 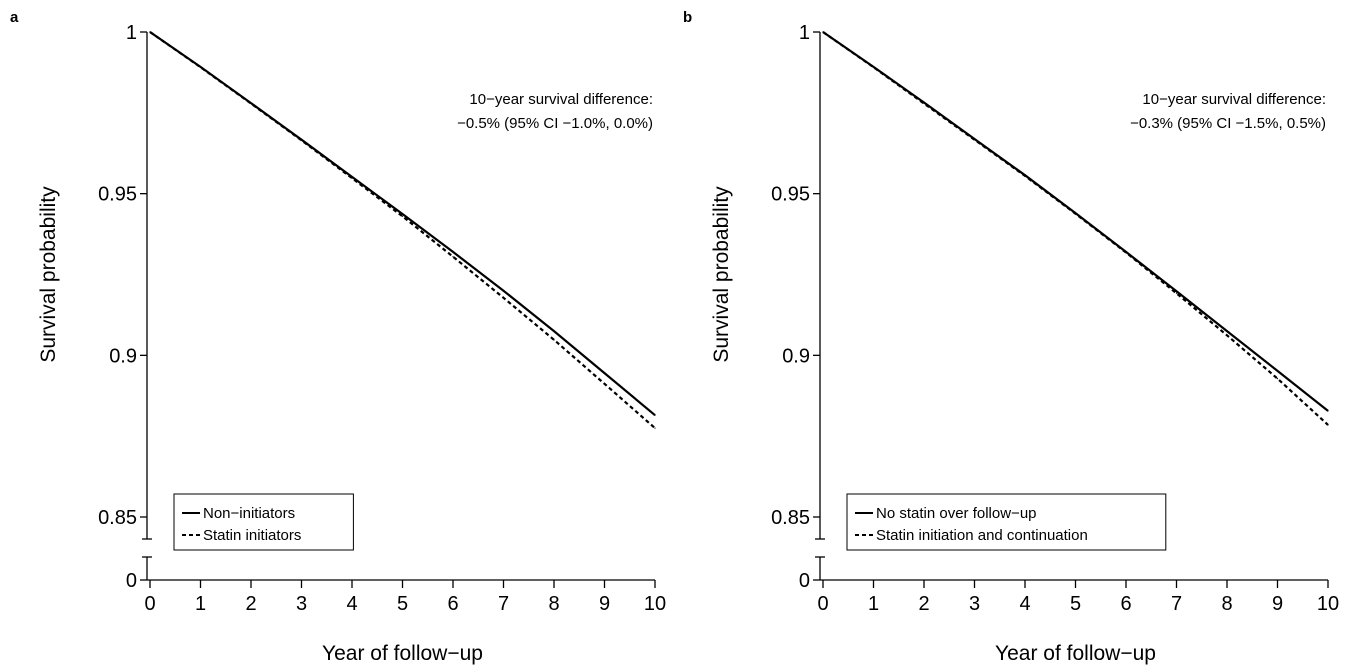 What do you see at coordinates (1228, 123) in the screenshot?
I see `annotation-line: −0.3% (95% CI −1.5%, 0.5%)` at bounding box center [1228, 123].